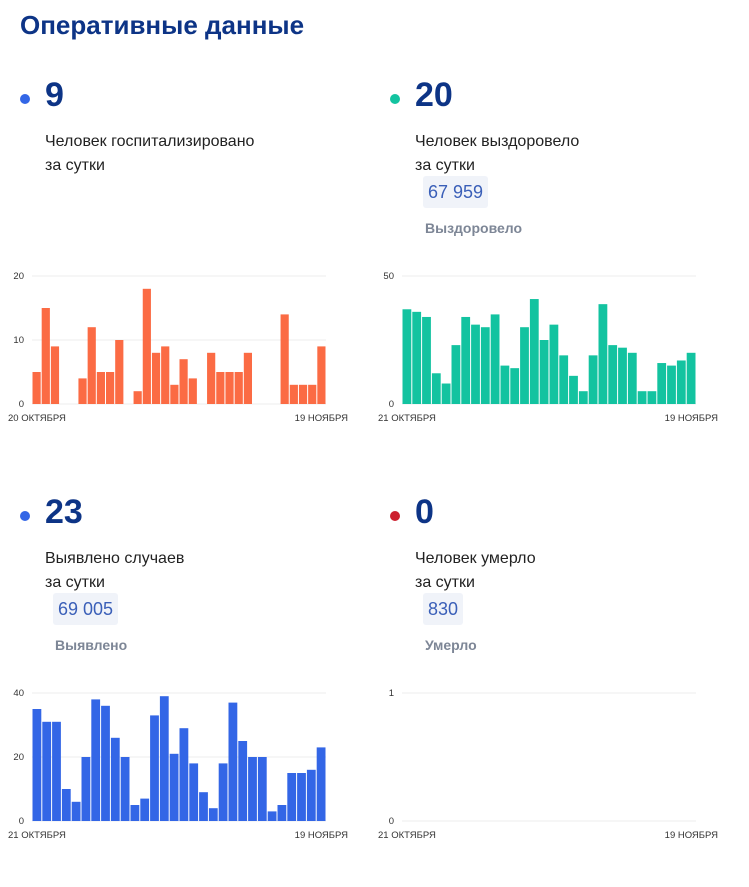 The height and width of the screenshot is (887, 749). I want to click on y-tick-label: 20, so click(18, 757).